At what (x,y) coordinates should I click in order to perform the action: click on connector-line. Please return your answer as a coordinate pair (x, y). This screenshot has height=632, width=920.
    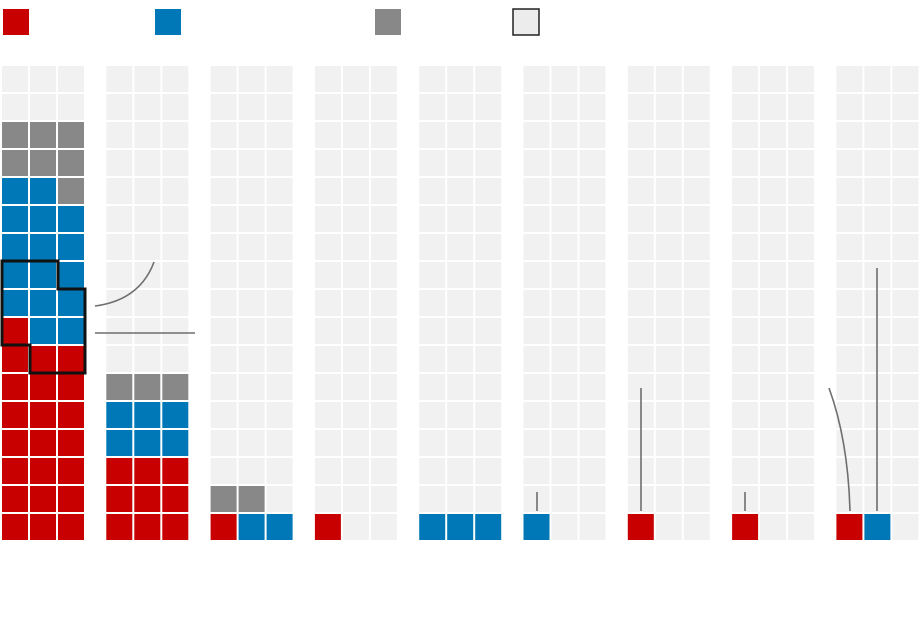
    Looking at the image, I should click on (124, 284).